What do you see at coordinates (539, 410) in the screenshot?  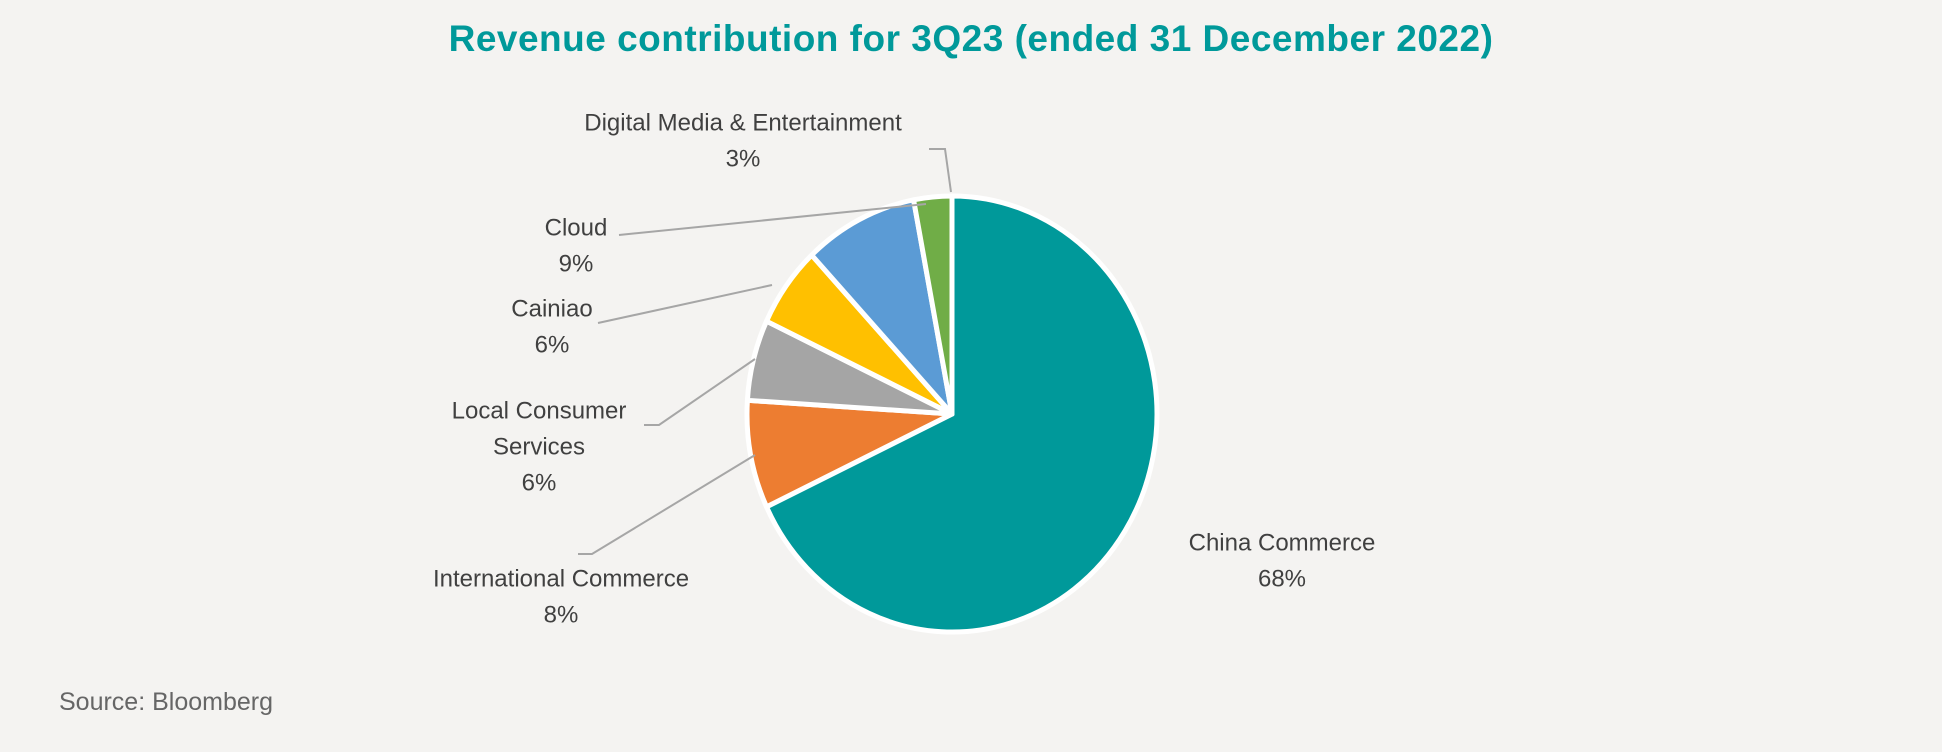 I see `slice-category-label: Local Consumer` at bounding box center [539, 410].